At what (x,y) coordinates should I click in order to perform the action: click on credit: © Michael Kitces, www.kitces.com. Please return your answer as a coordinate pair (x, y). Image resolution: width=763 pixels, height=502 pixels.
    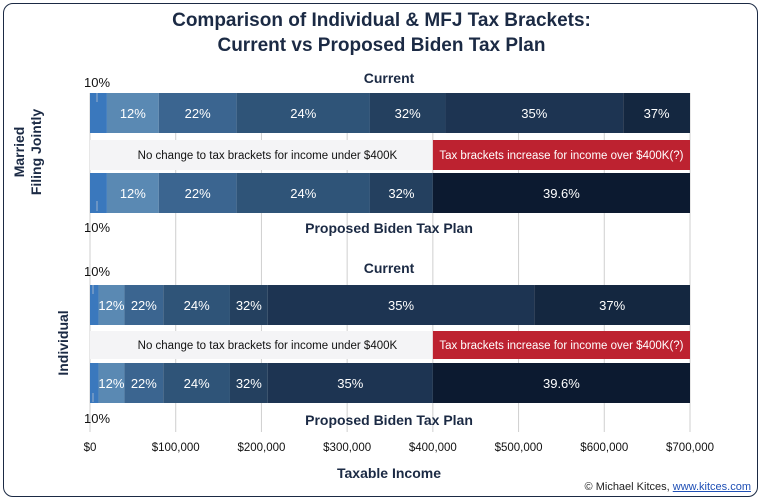
    Looking at the image, I should click on (668, 487).